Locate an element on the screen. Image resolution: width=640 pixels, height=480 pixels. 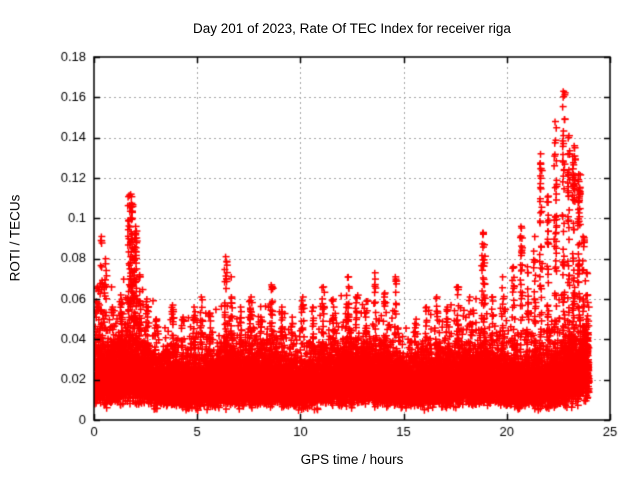
y-axis-label: ROTI / TECUs is located at coordinates (15, 238).